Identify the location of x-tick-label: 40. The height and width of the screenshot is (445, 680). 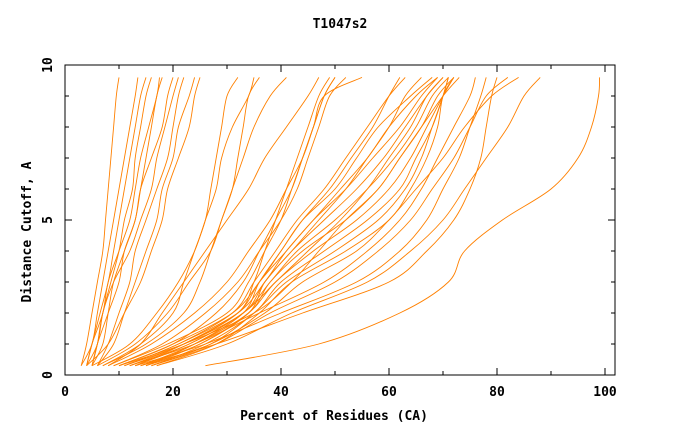
(281, 392).